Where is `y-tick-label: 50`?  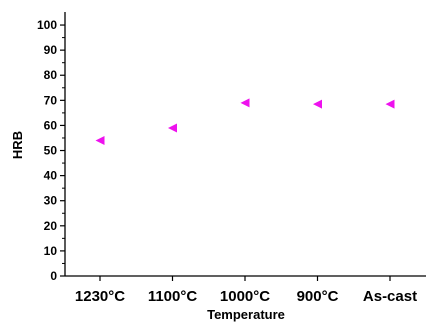
y-tick-label: 50 is located at coordinates (51, 151).